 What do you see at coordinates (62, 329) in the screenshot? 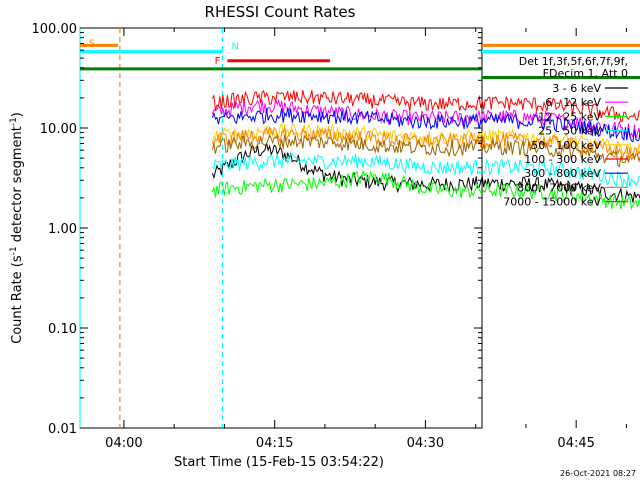
I see `y-tick-label: 0.10` at bounding box center [62, 329].